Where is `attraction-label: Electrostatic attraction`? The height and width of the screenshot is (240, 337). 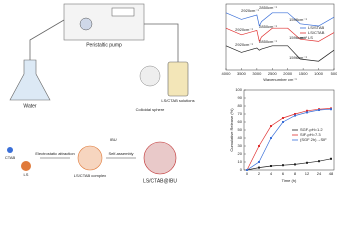
attraction-label: Electrostatic attraction is located at coordinates (54, 153).